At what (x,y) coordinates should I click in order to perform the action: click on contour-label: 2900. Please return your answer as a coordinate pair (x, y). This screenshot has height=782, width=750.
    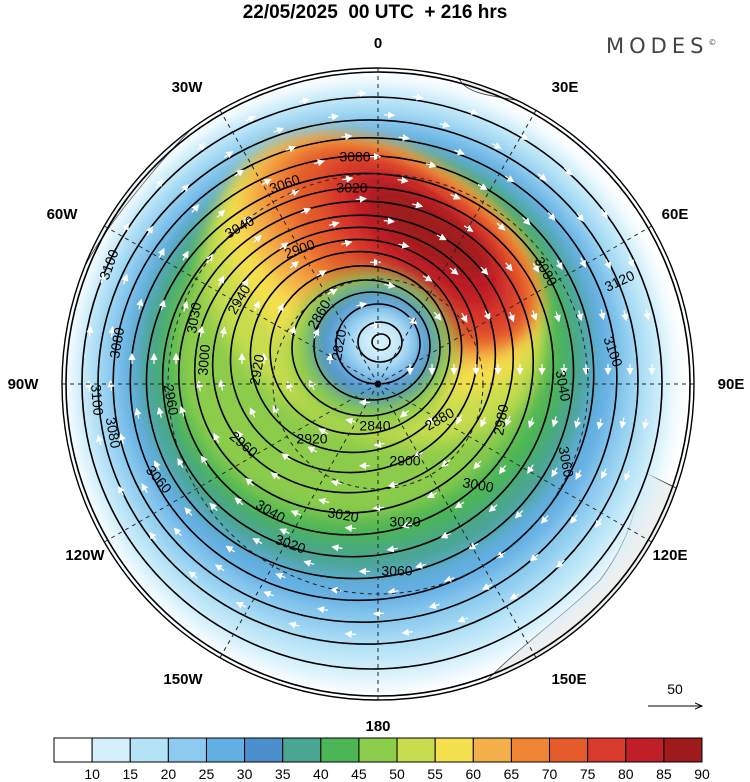
    Looking at the image, I should click on (404, 461).